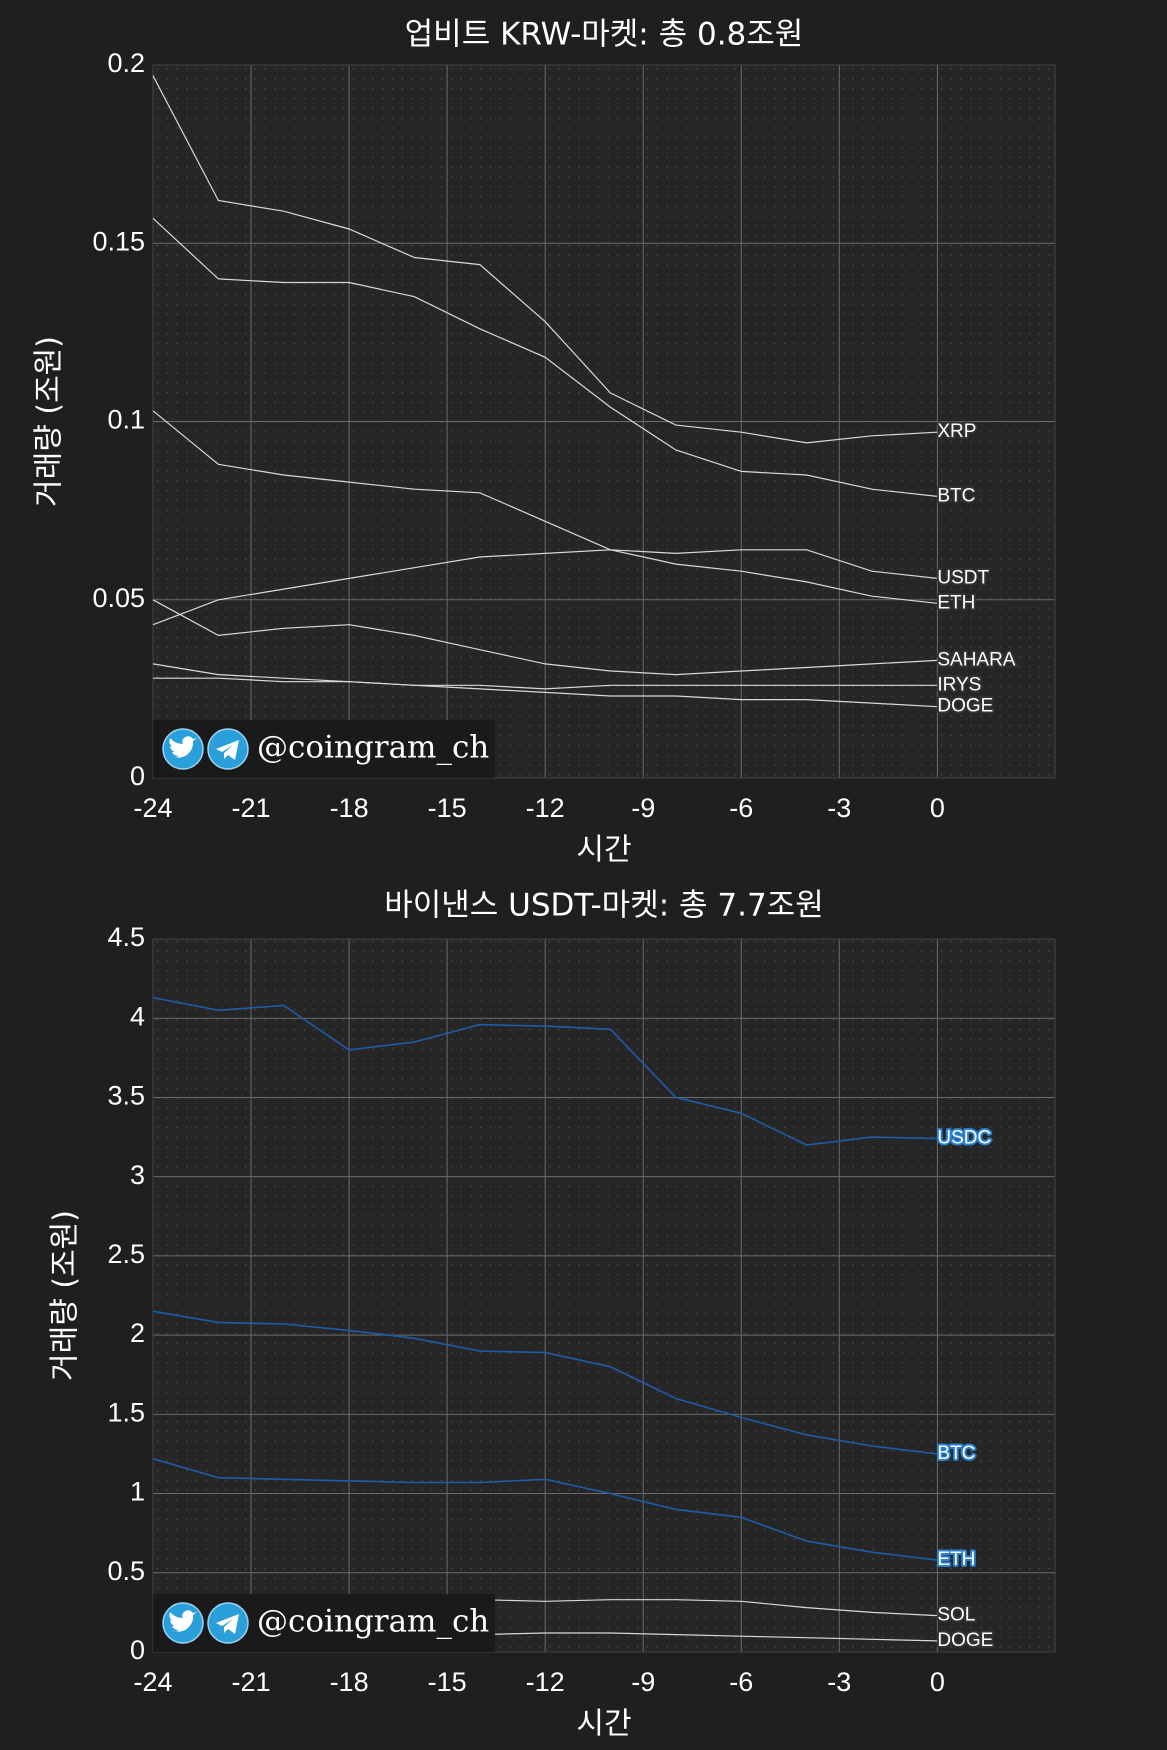  What do you see at coordinates (964, 1138) in the screenshot?
I see `series-end-label: USDC` at bounding box center [964, 1138].